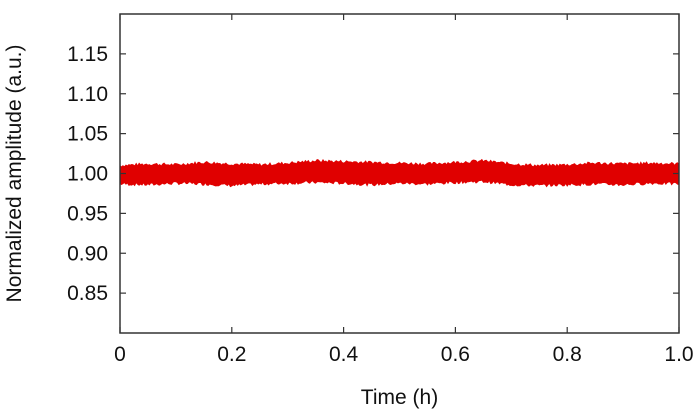 The width and height of the screenshot is (700, 413). What do you see at coordinates (87, 134) in the screenshot?
I see `y-tick-label: 1.05` at bounding box center [87, 134].